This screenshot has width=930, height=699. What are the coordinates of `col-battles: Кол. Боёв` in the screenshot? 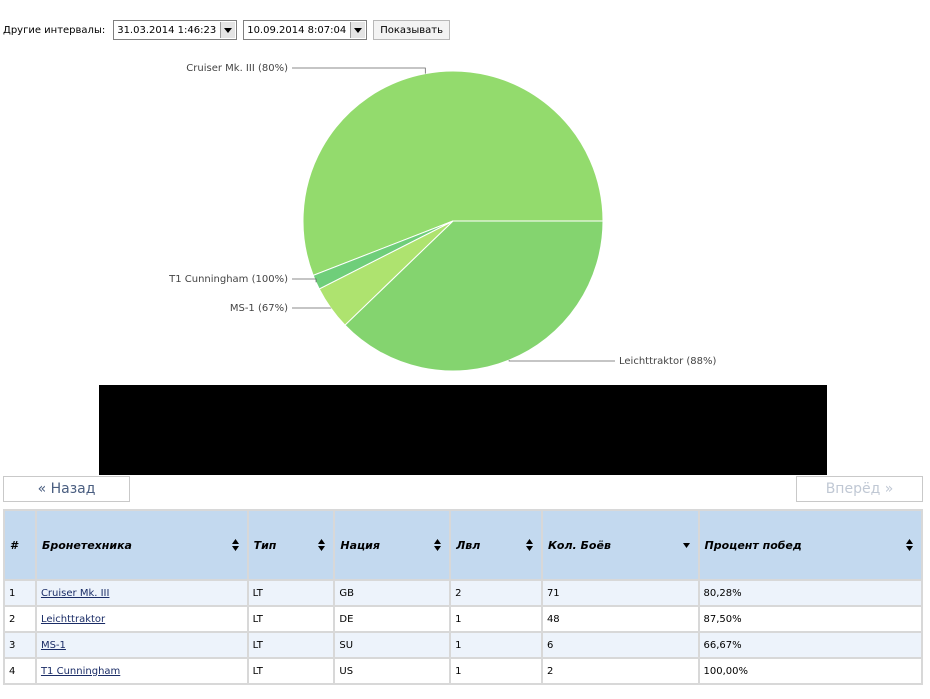 It's located at (620, 545).